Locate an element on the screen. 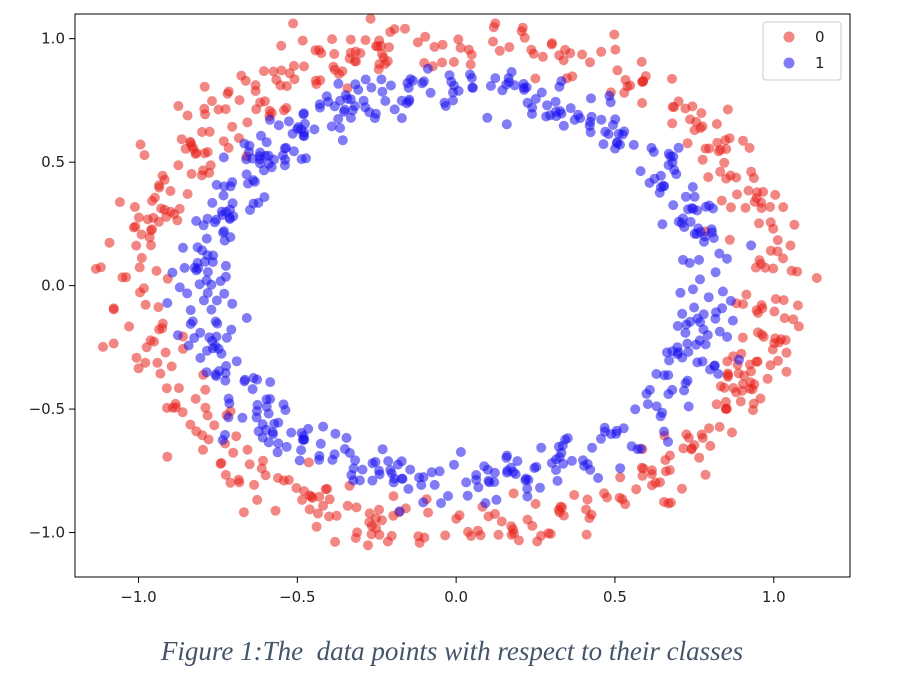 This screenshot has width=904, height=686. y-tick-label: 0.0 is located at coordinates (53, 286).